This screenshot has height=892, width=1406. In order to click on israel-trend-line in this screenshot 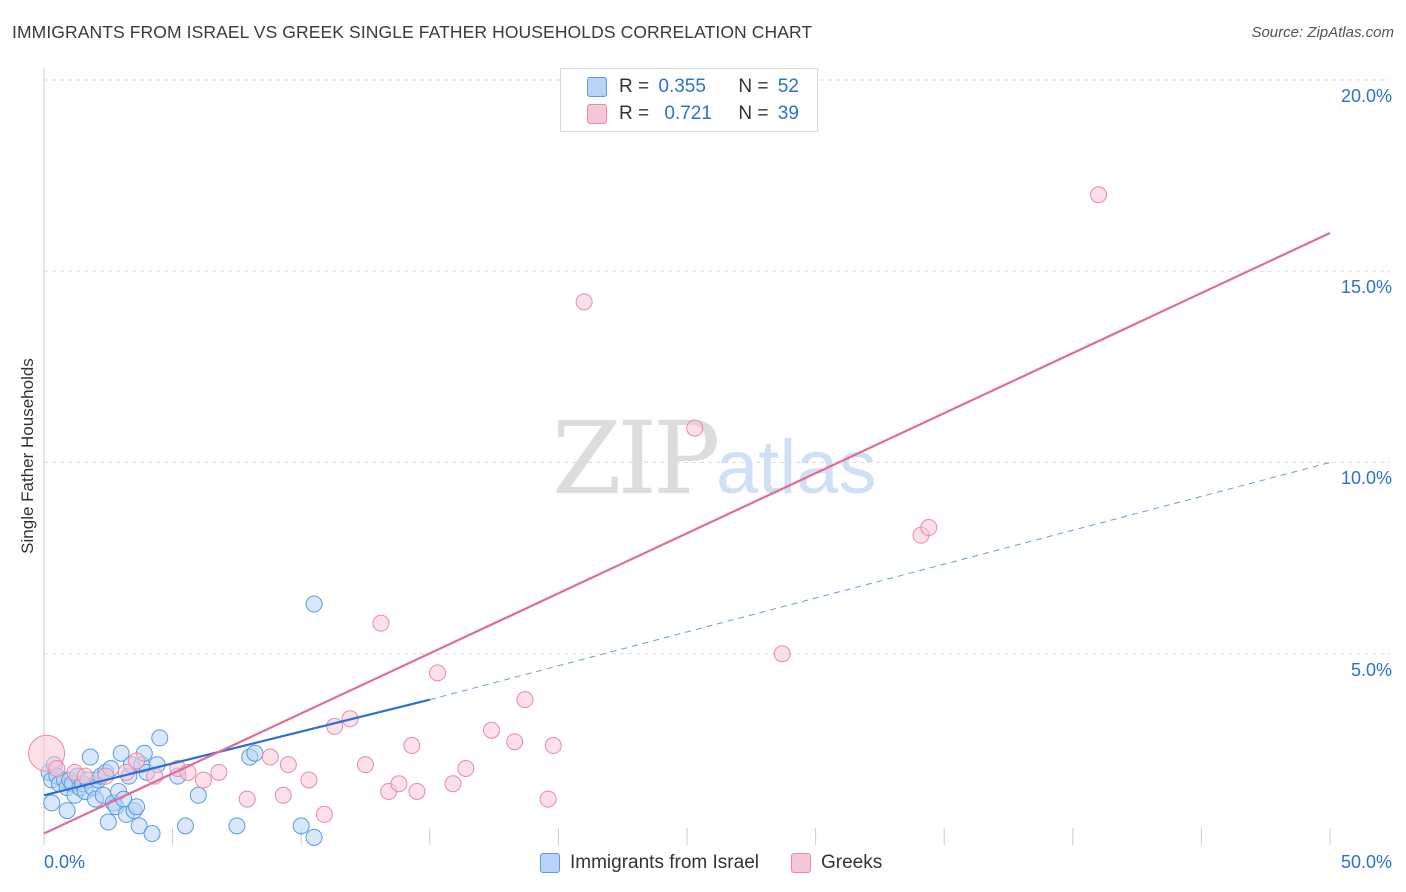, I will do `click(237, 747)`.